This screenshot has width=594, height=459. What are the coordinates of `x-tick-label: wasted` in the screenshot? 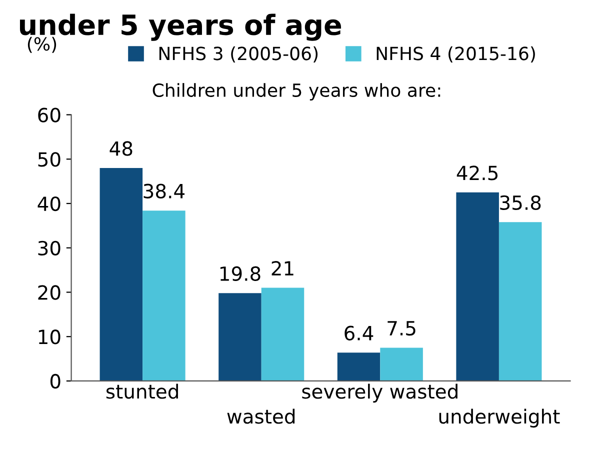 It's located at (261, 416).